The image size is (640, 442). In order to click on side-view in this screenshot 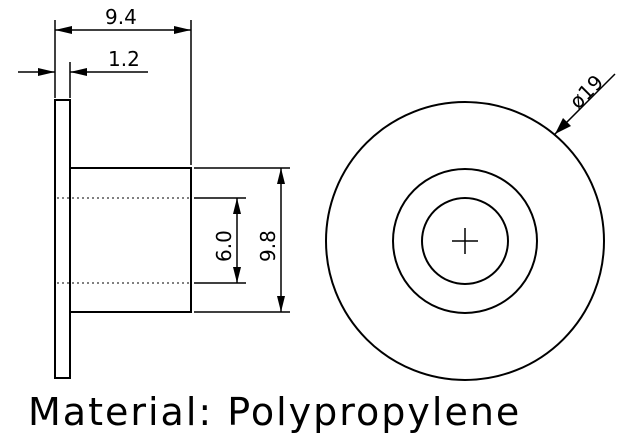, I will do `click(123, 239)`.